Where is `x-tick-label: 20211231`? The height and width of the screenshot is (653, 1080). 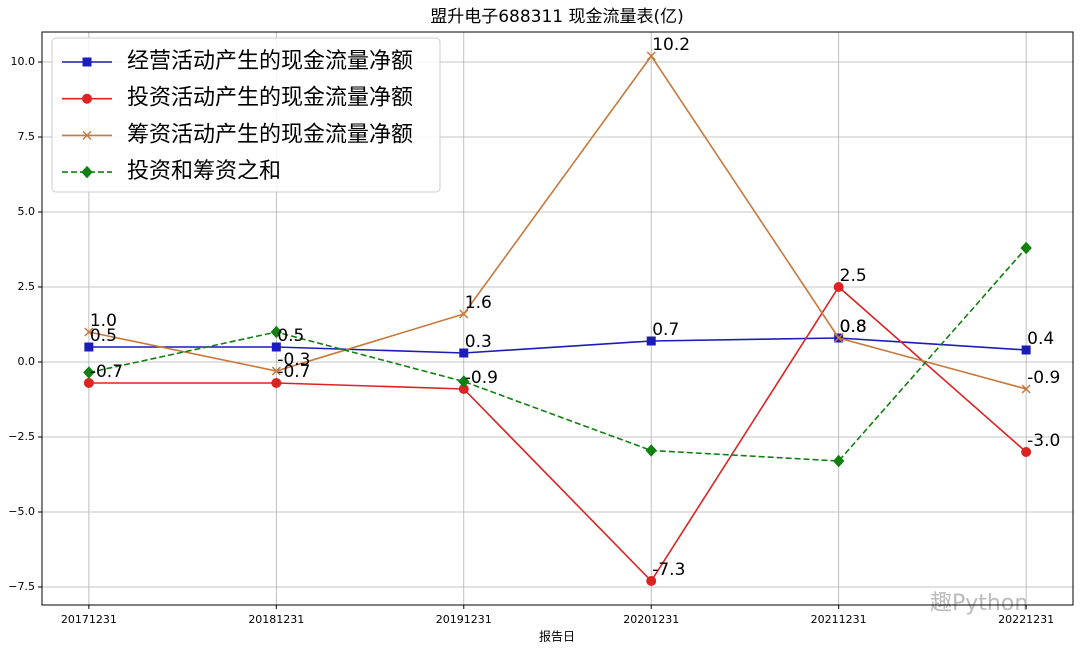
x-tick-label: 20211231 is located at coordinates (839, 619).